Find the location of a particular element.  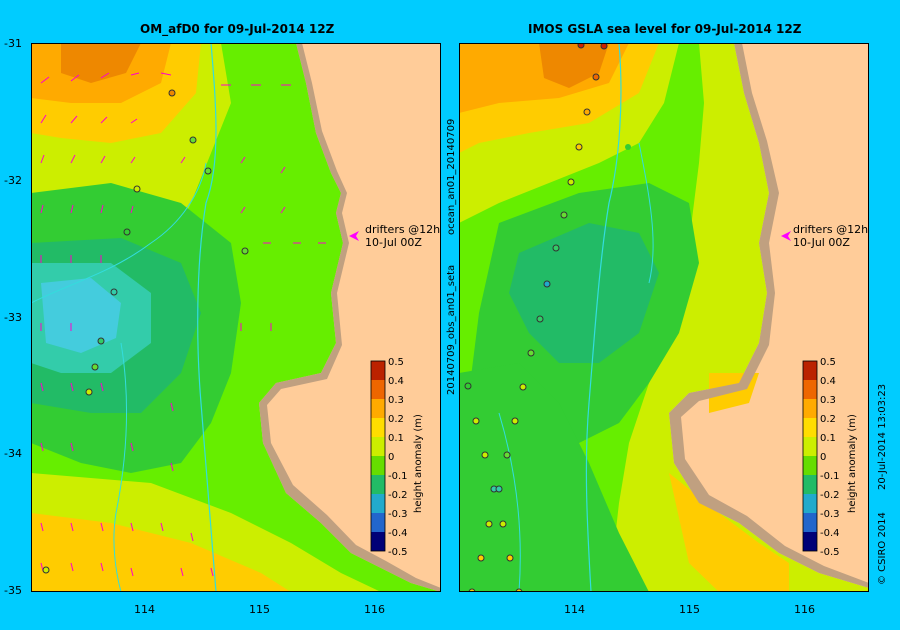

left-cbar-tick-2: 0.3 is located at coordinates (396, 400).